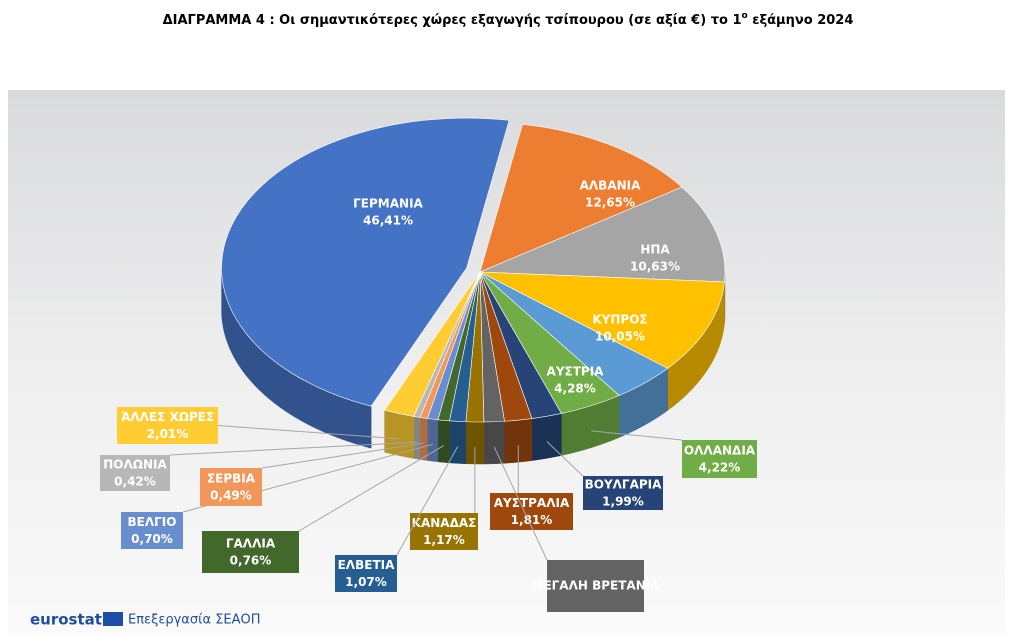  I want to click on slice-label: ΠΟΛΩΝΙΑ, so click(135, 465).